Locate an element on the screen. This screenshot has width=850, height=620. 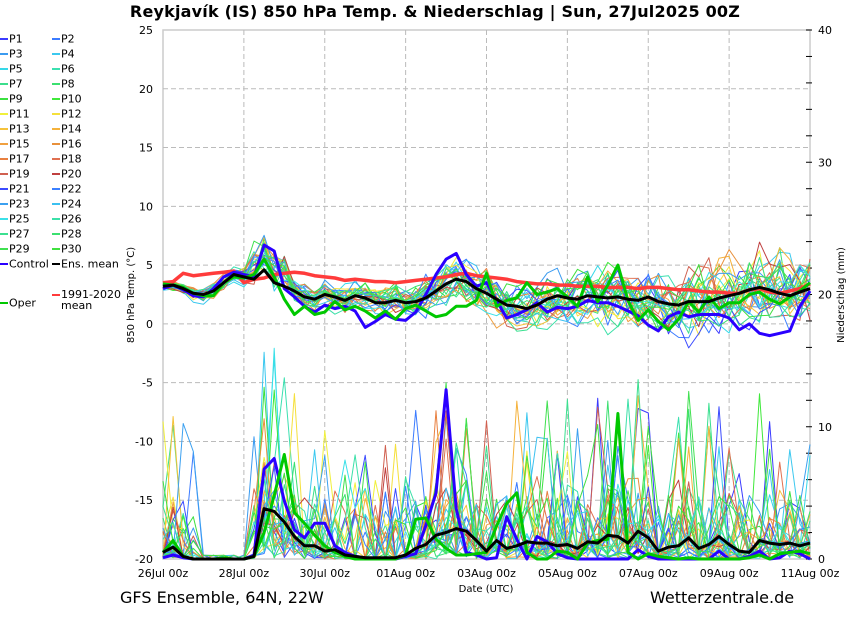
legend-label: P3 is located at coordinates (16, 54).